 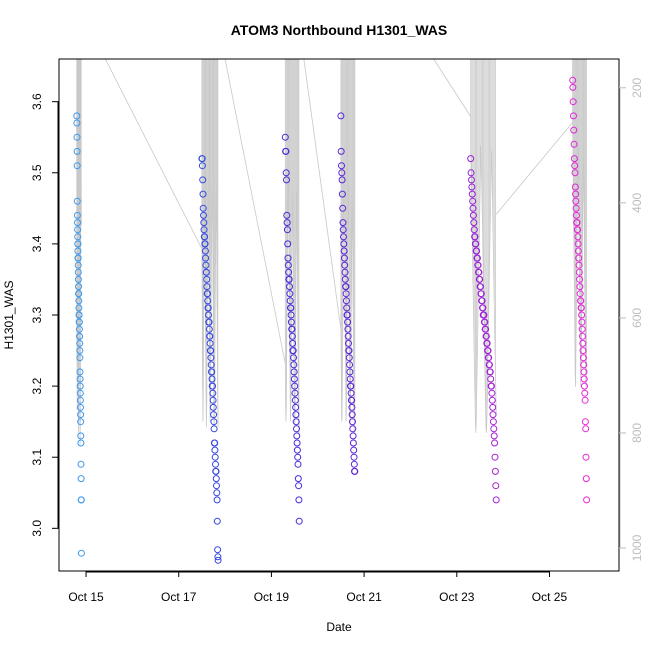 I want to click on y-tick-label: 3.6, so click(x=37, y=101).